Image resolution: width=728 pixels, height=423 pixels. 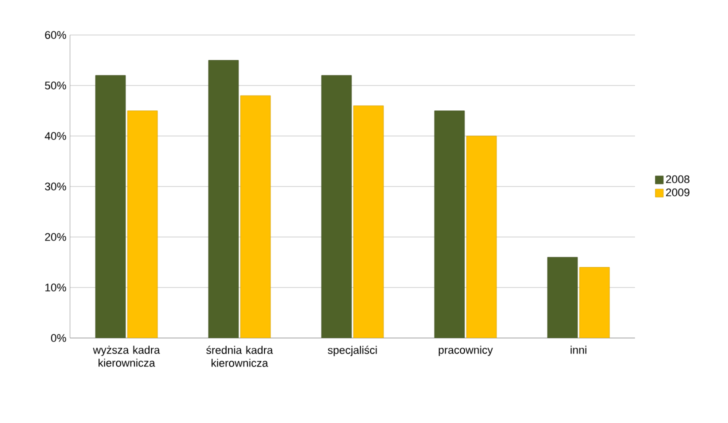 I want to click on y-tick-label: 0%, so click(x=58, y=338).